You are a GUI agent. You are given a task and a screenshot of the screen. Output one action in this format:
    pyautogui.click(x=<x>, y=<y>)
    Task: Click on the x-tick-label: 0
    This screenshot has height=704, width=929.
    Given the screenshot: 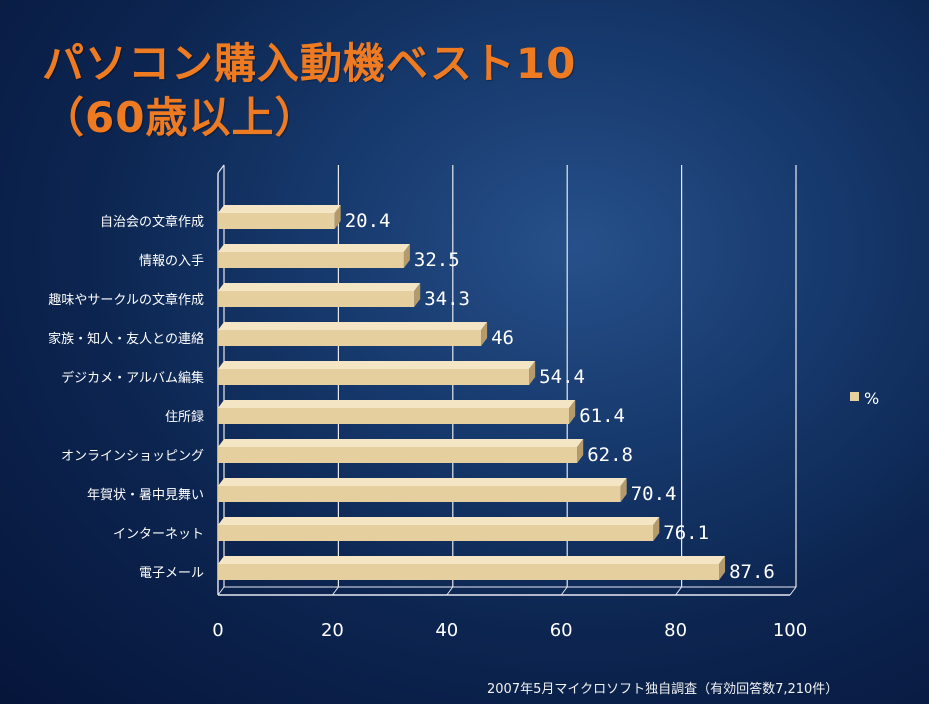 What is the action you would take?
    pyautogui.click(x=217, y=630)
    